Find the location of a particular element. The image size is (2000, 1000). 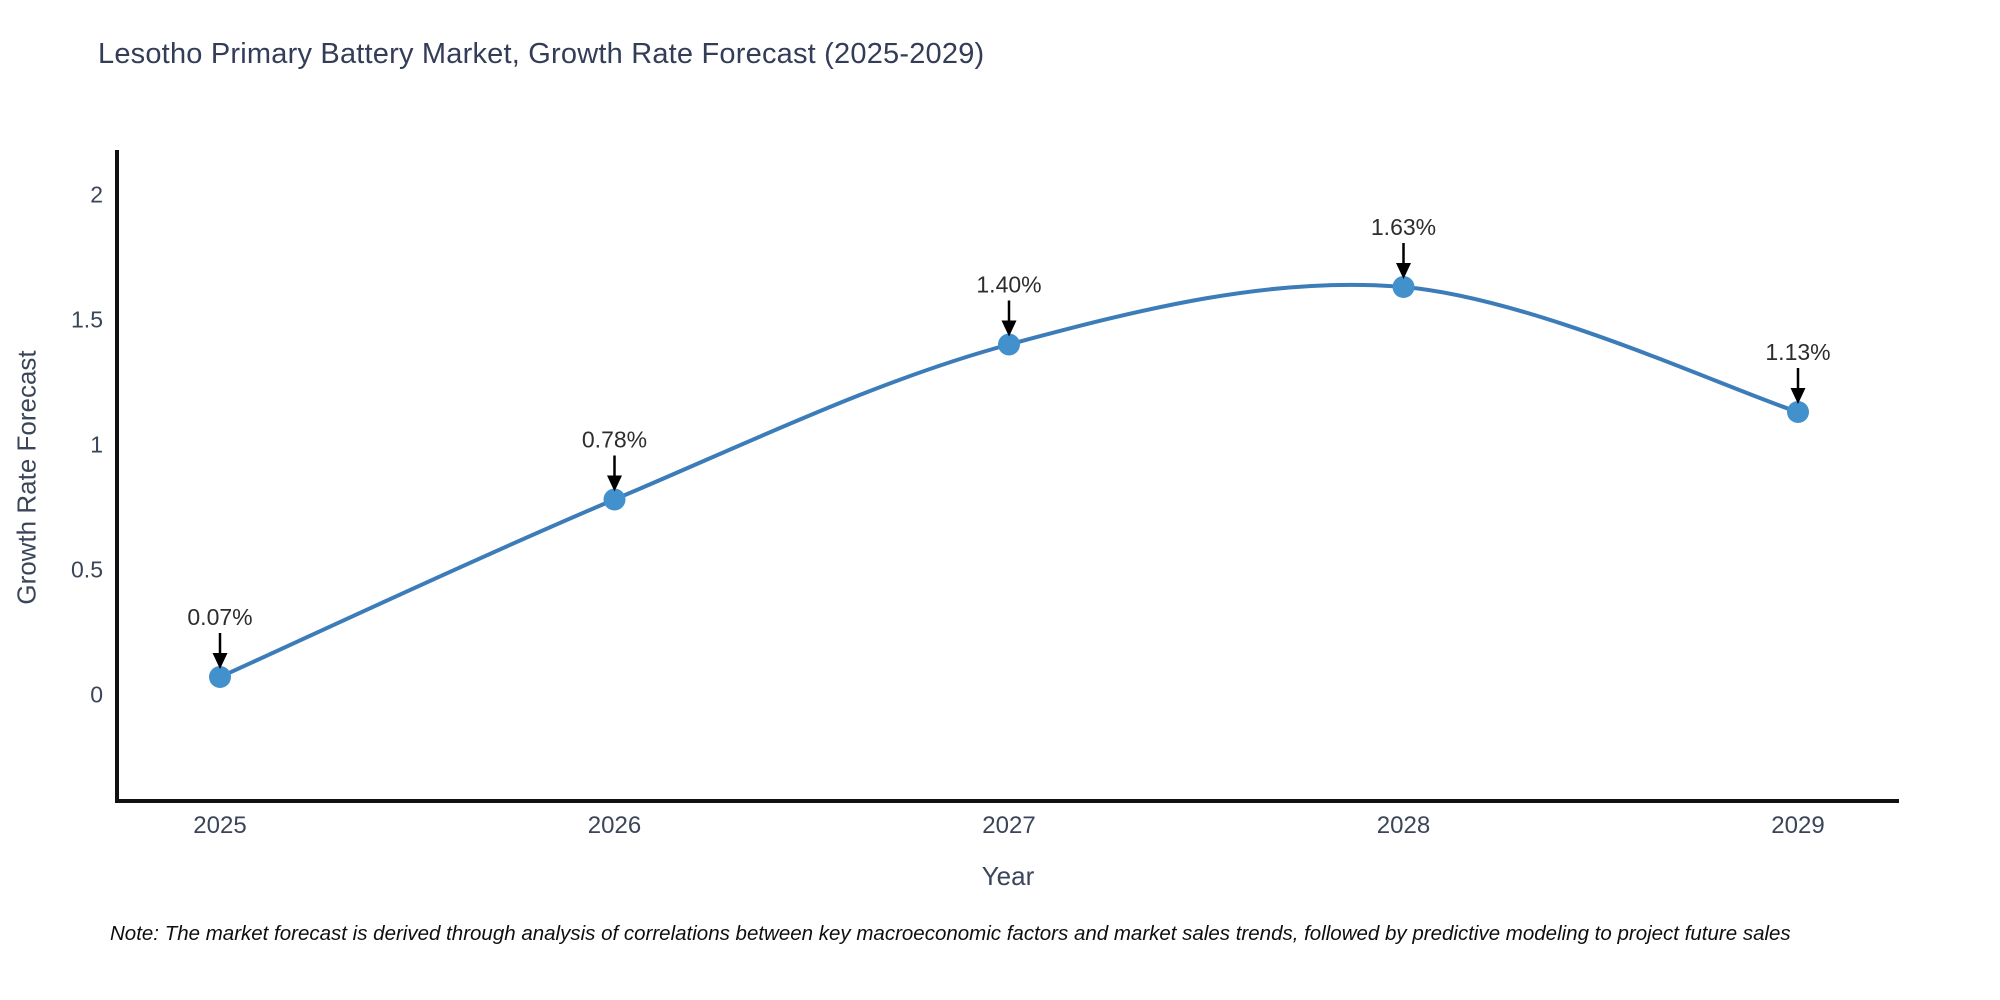

x-tick-label: 2027 is located at coordinates (1008, 825).